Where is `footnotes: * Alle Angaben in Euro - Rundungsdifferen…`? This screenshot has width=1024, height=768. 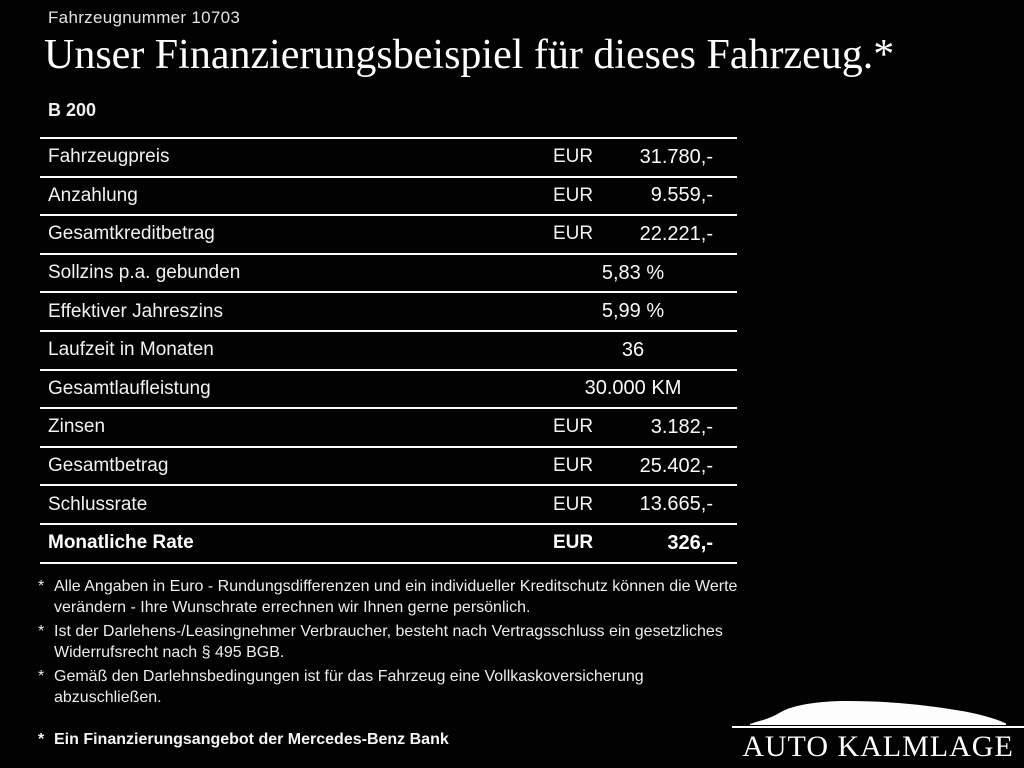 footnotes: * Alle Angaben in Euro - Rundungsdifferen… is located at coordinates (389, 643).